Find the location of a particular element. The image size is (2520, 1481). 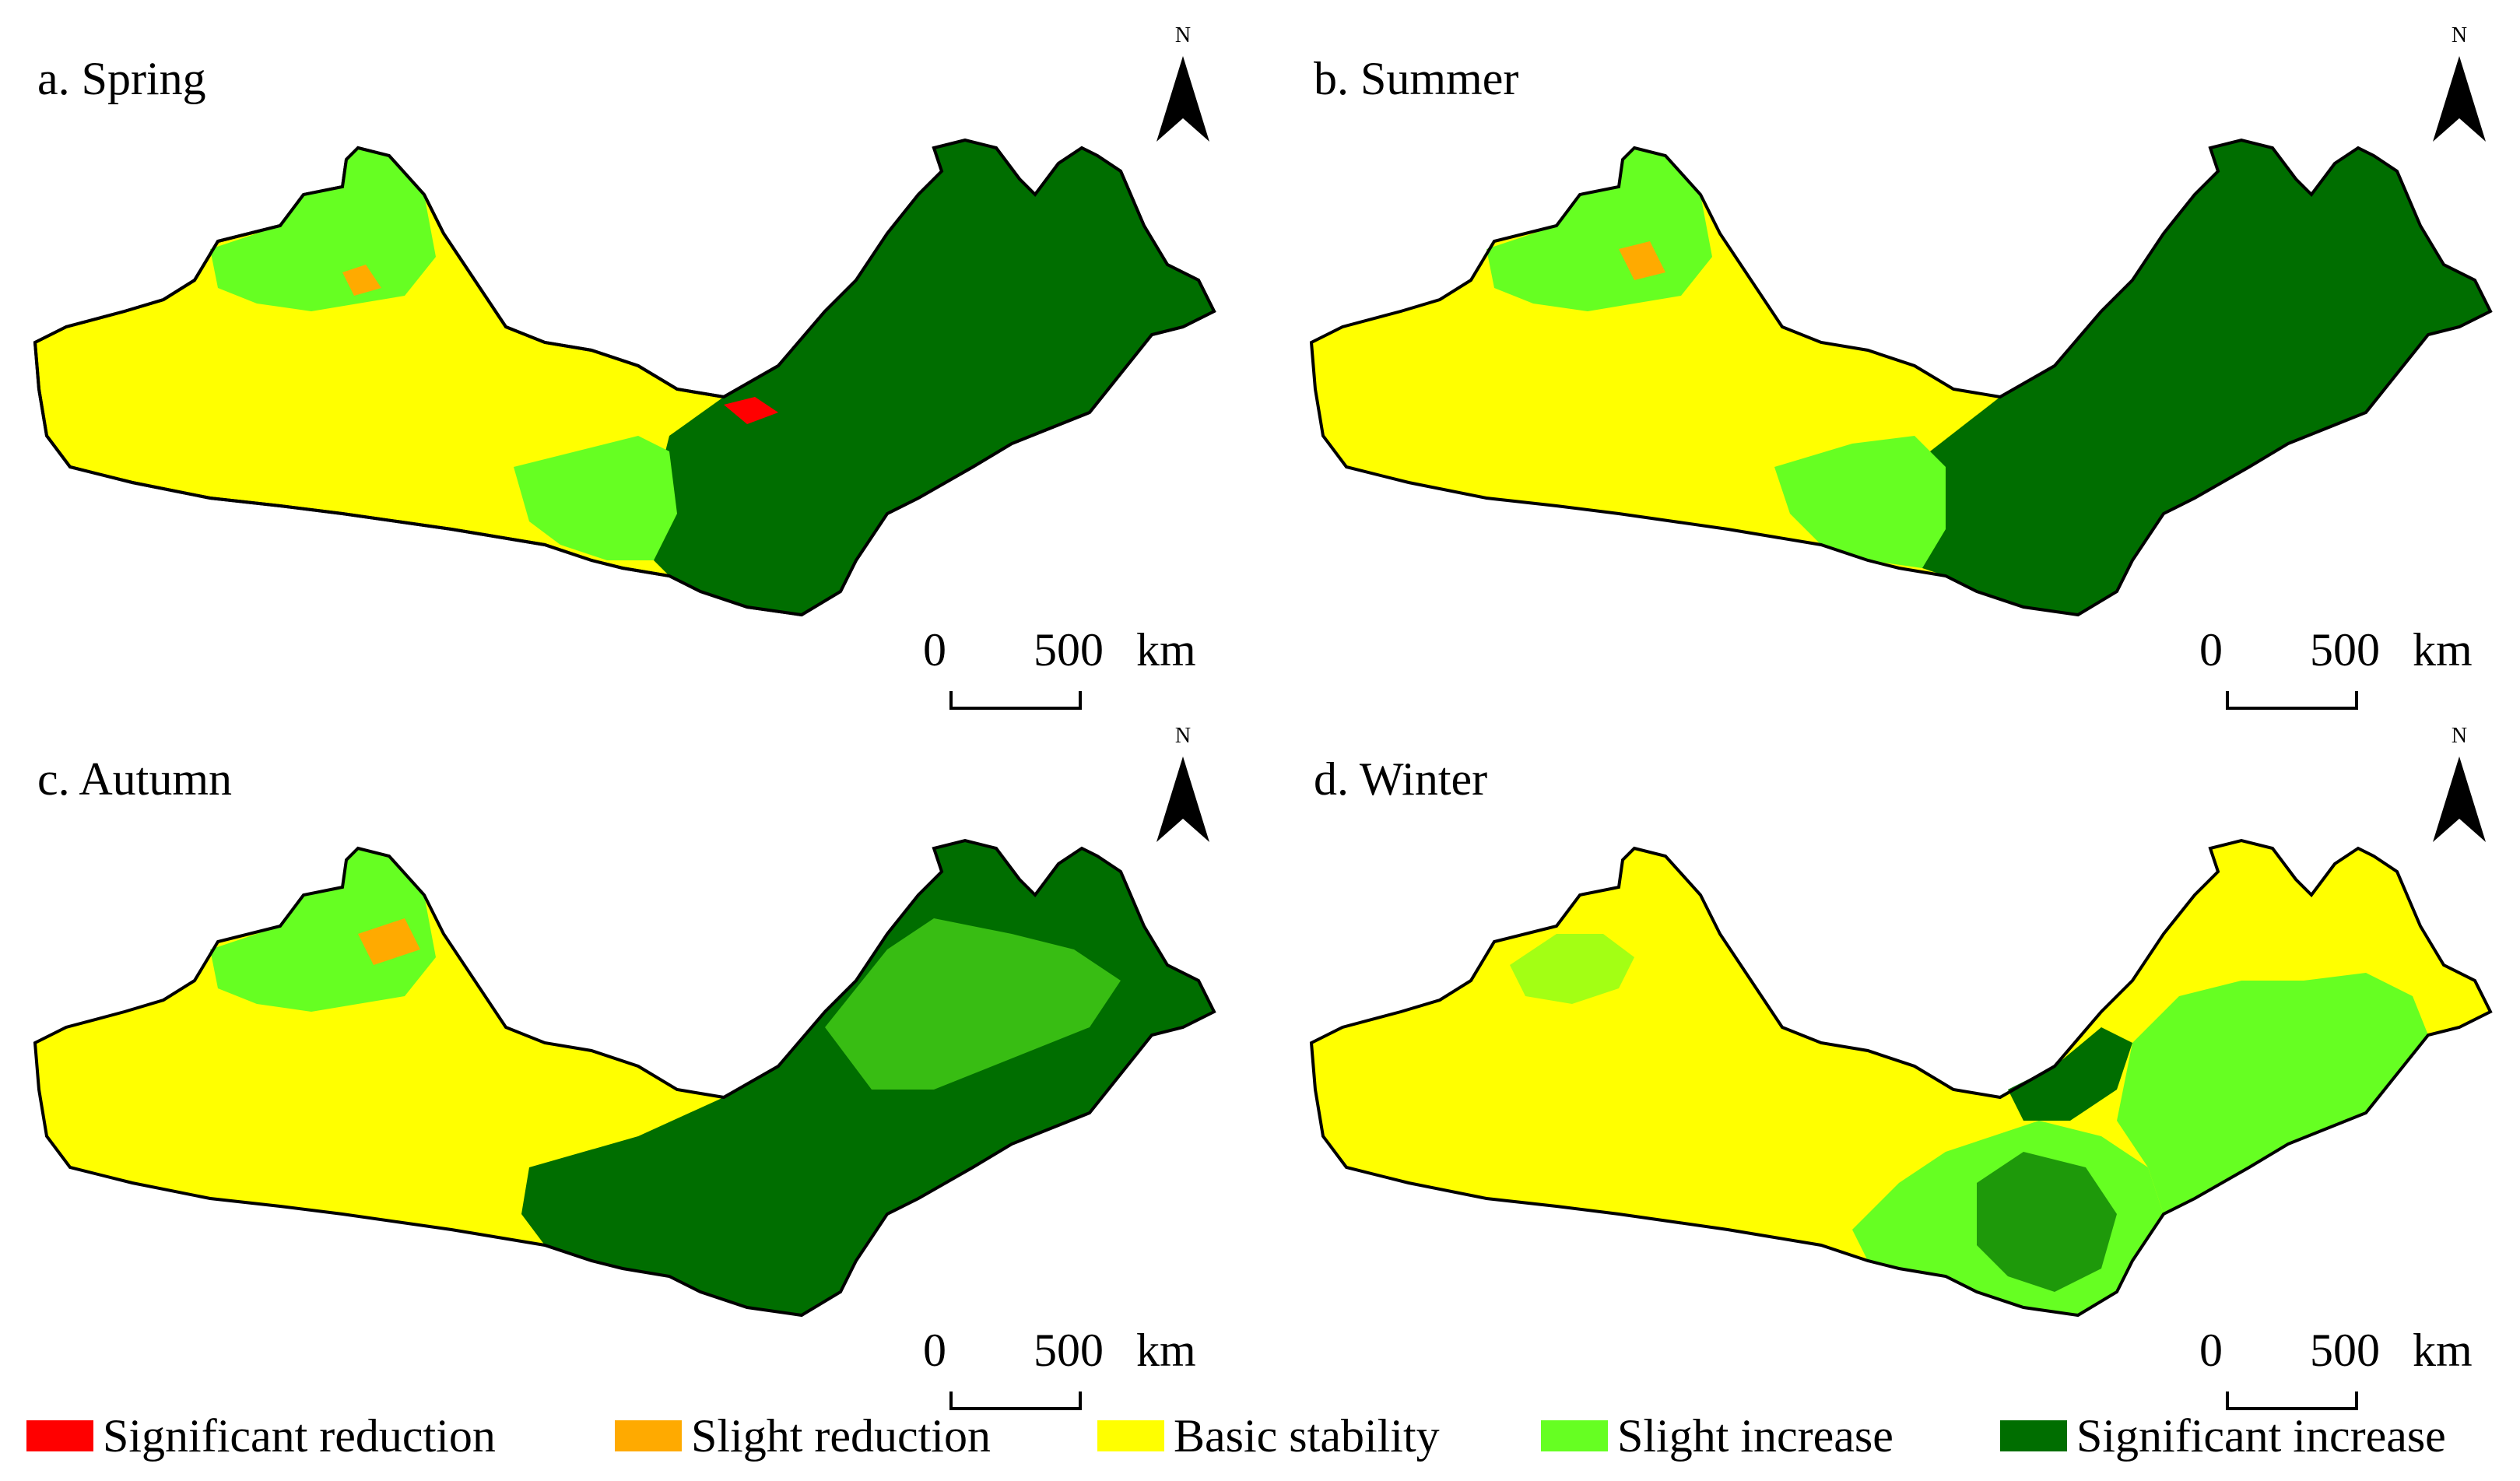

legend-label: Significant increase is located at coordinates (2261, 1436).